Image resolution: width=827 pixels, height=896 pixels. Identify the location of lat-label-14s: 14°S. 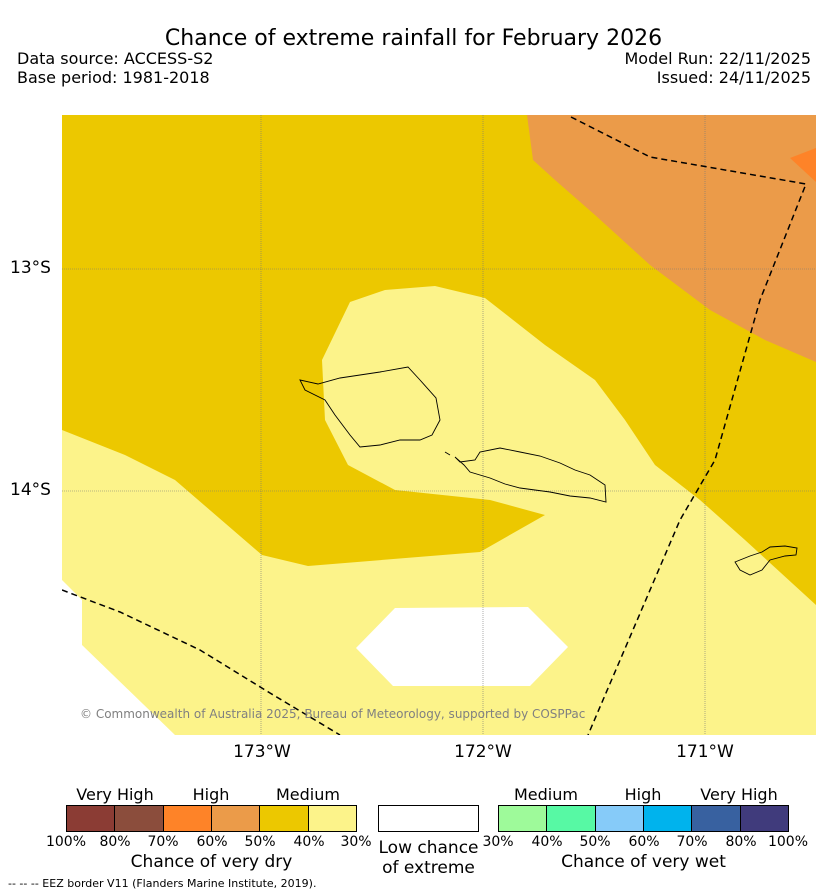
(30, 490).